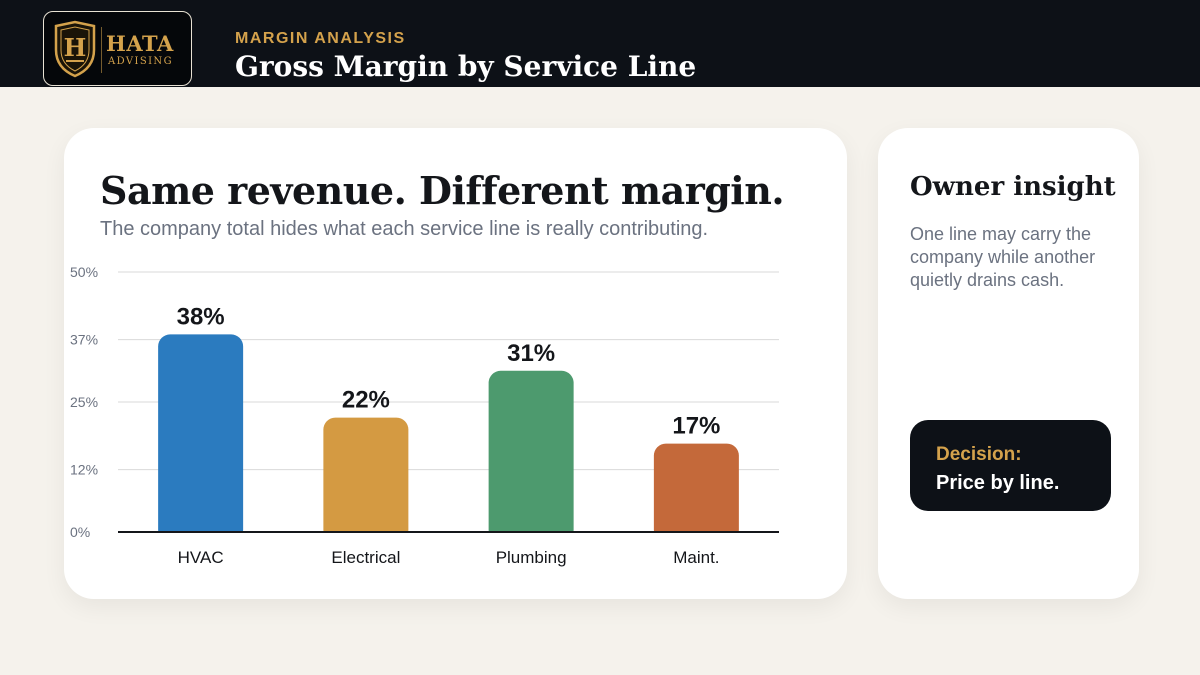 The image size is (1200, 675). I want to click on chart-headline: Same revenue. Different margin., so click(442, 190).